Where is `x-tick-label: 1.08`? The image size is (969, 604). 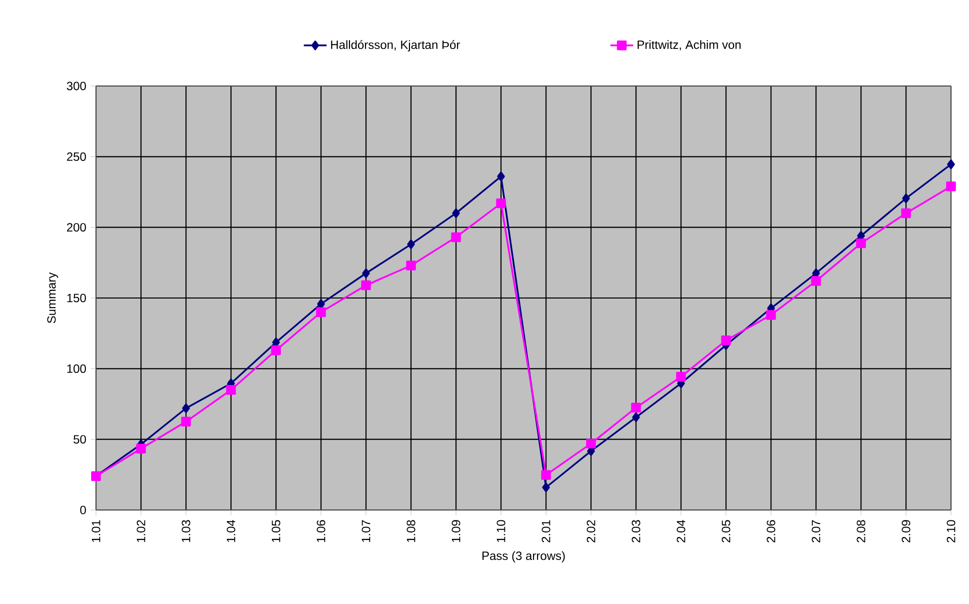
x-tick-label: 1.08 is located at coordinates (411, 531).